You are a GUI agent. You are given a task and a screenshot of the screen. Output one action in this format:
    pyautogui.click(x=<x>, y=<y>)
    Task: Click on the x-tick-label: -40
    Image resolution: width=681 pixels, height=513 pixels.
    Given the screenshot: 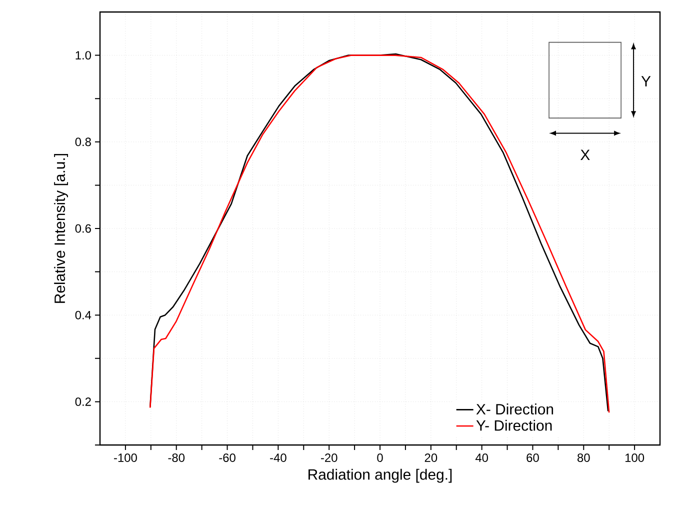 What is the action you would take?
    pyautogui.click(x=278, y=458)
    